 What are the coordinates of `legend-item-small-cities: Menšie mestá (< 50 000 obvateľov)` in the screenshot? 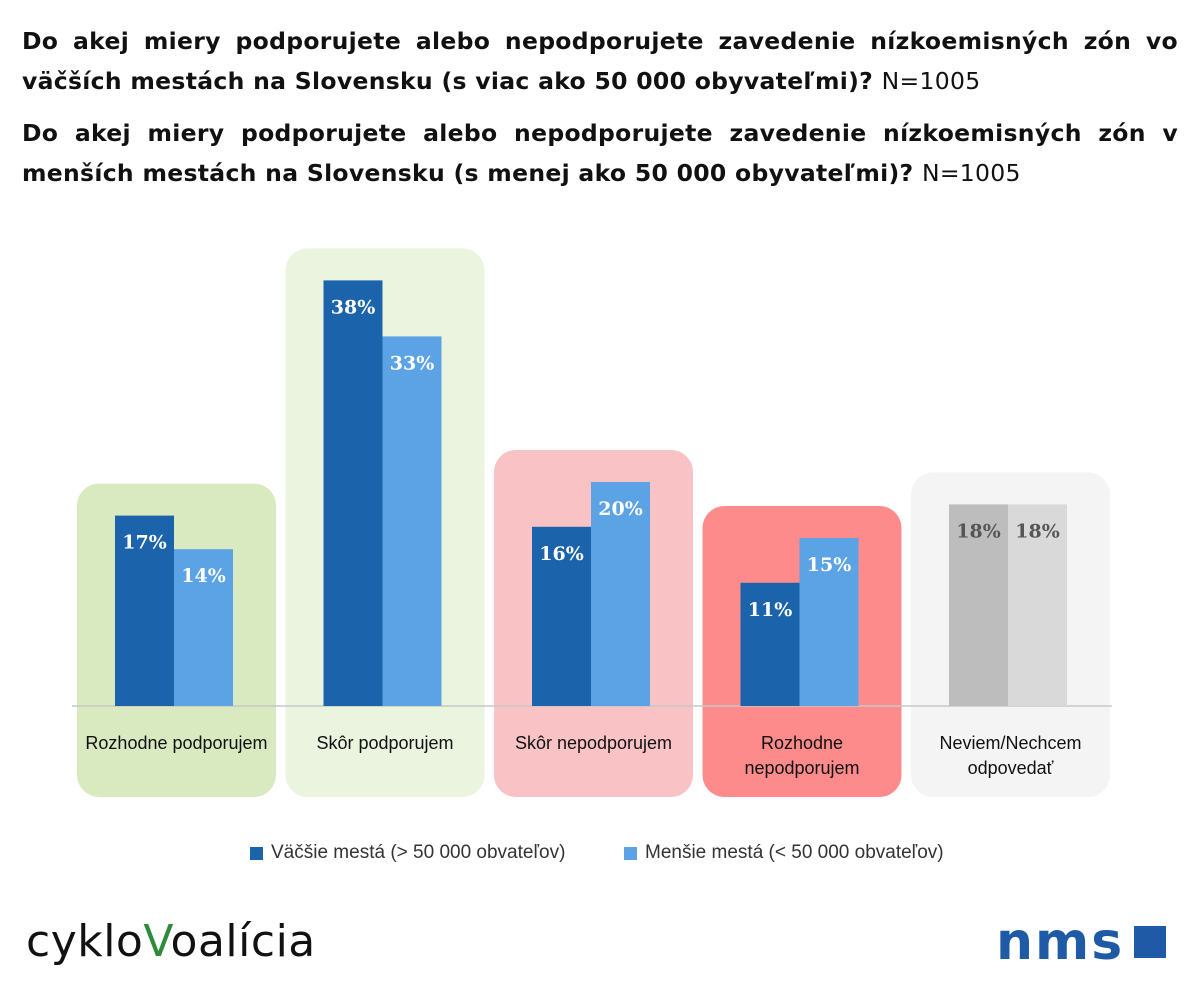 It's located at (784, 853).